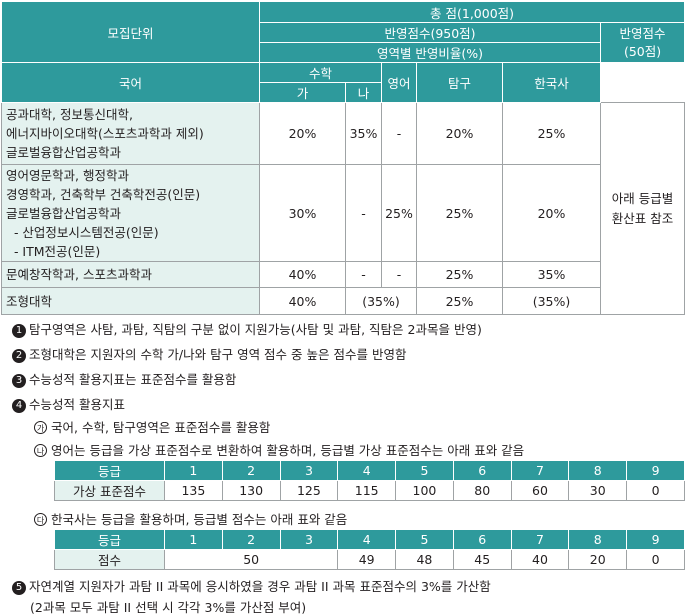 Image resolution: width=685 pixels, height=616 pixels. What do you see at coordinates (598, 559) in the screenshot?
I see `score-8: 20` at bounding box center [598, 559].